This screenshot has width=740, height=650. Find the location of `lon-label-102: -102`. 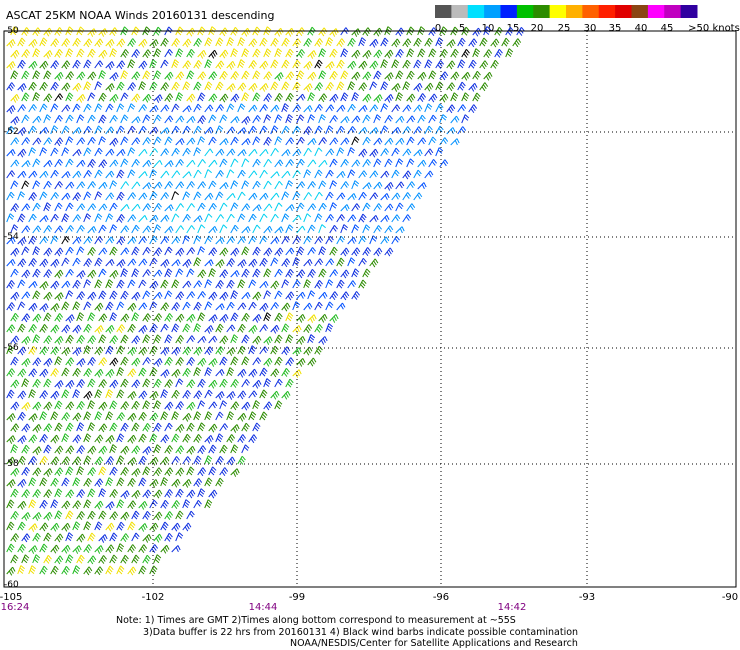

lon-label-102: -102 is located at coordinates (153, 597).